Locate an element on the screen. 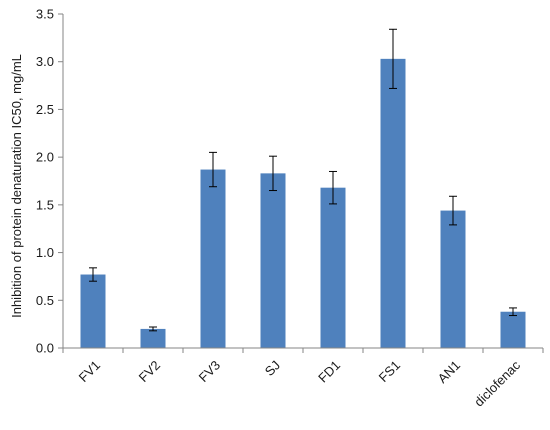 The width and height of the screenshot is (550, 430). category-label-fv1: FV1 is located at coordinates (89, 371).